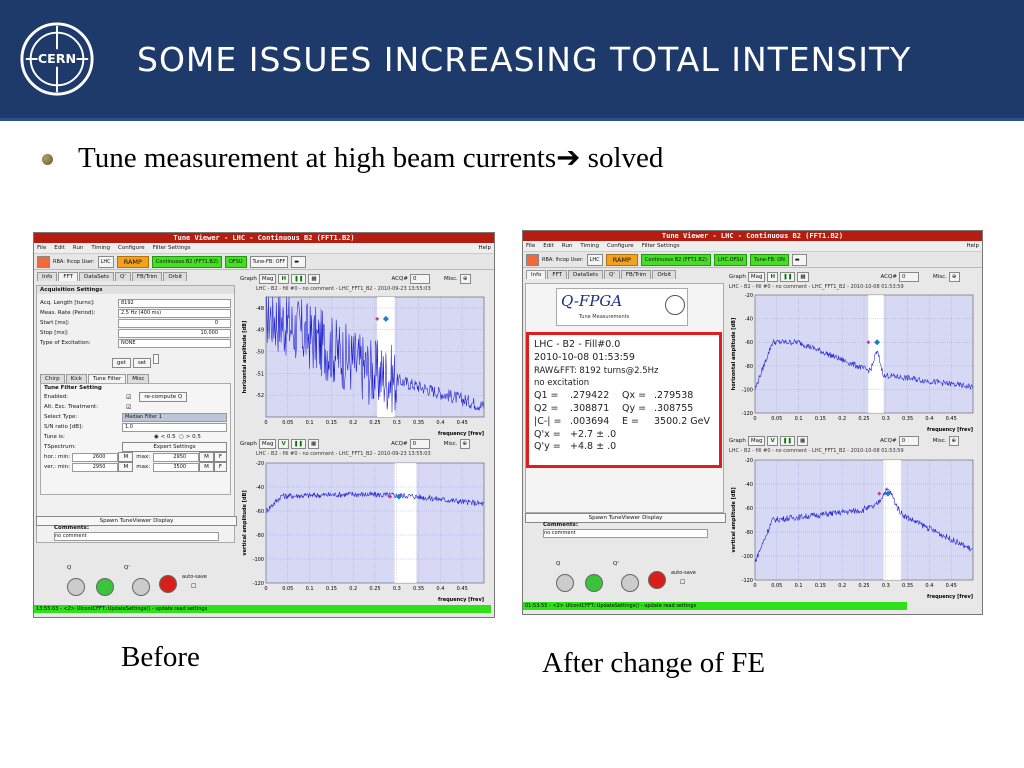 This screenshot has width=1024, height=768. I want to click on auto-checkbox, so click(156, 359).